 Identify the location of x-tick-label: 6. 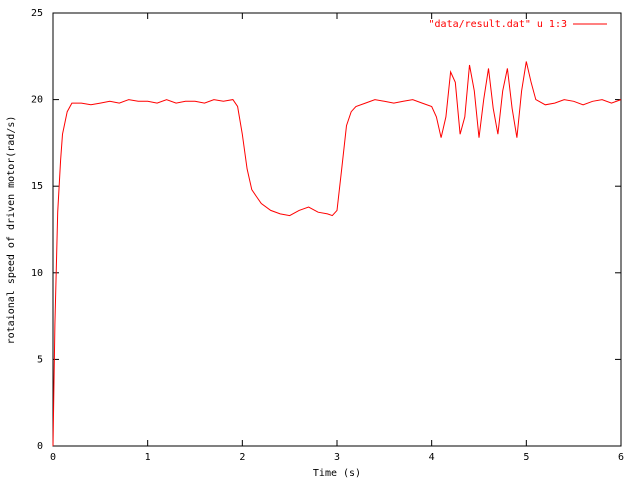
(621, 457).